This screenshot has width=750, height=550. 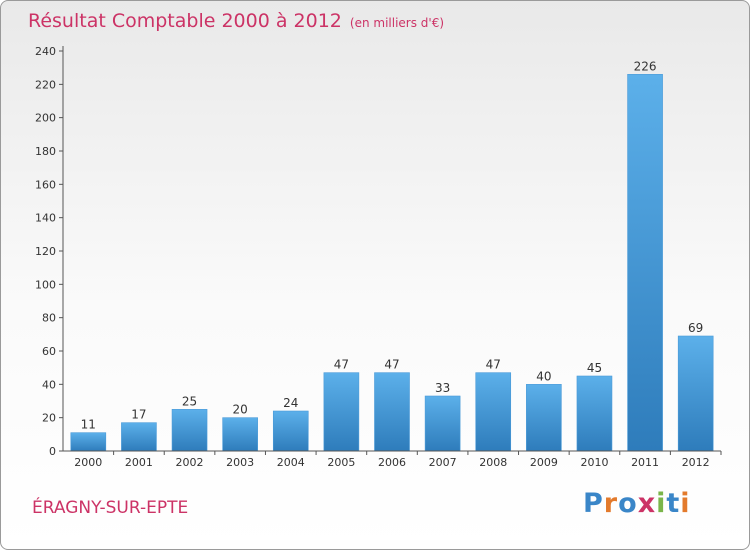 What do you see at coordinates (493, 462) in the screenshot?
I see `x-tick-label: 2008` at bounding box center [493, 462].